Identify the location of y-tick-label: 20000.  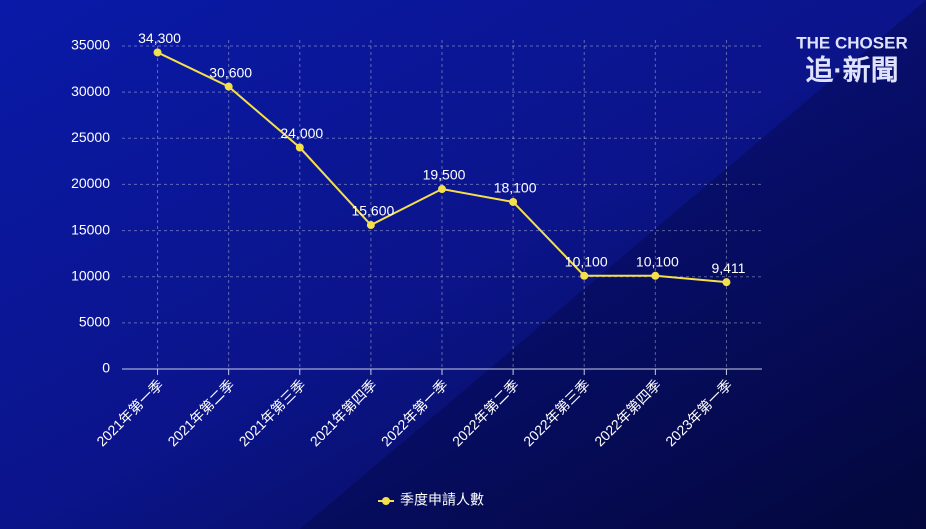
(90, 183).